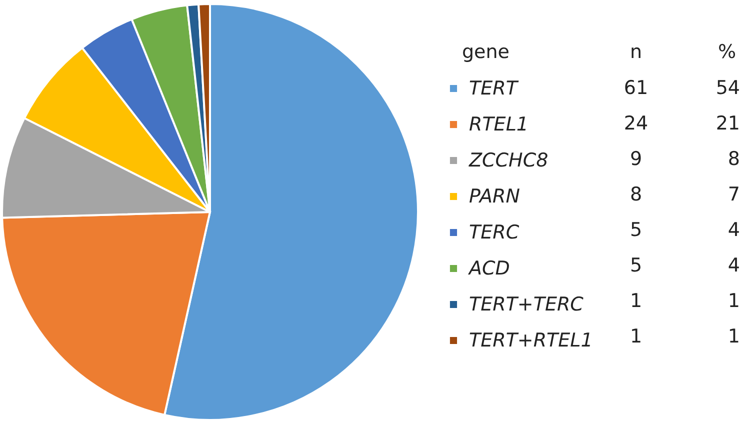 The height and width of the screenshot is (425, 744). What do you see at coordinates (486, 52) in the screenshot?
I see `legend-title: gene` at bounding box center [486, 52].